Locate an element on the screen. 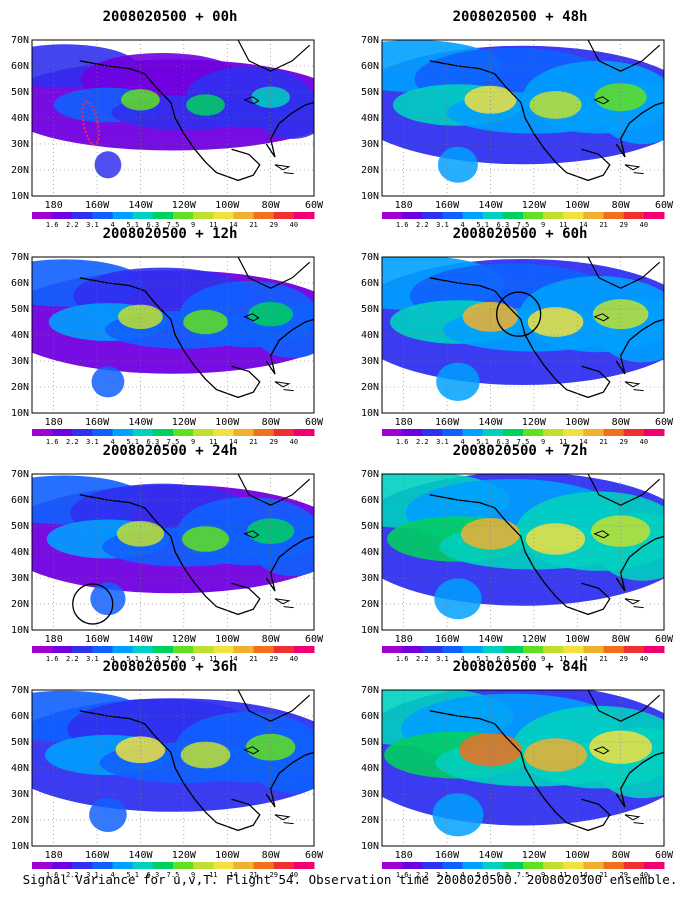 This screenshot has height=900, width=700. lat-tick-label: 10N is located at coordinates (370, 196).